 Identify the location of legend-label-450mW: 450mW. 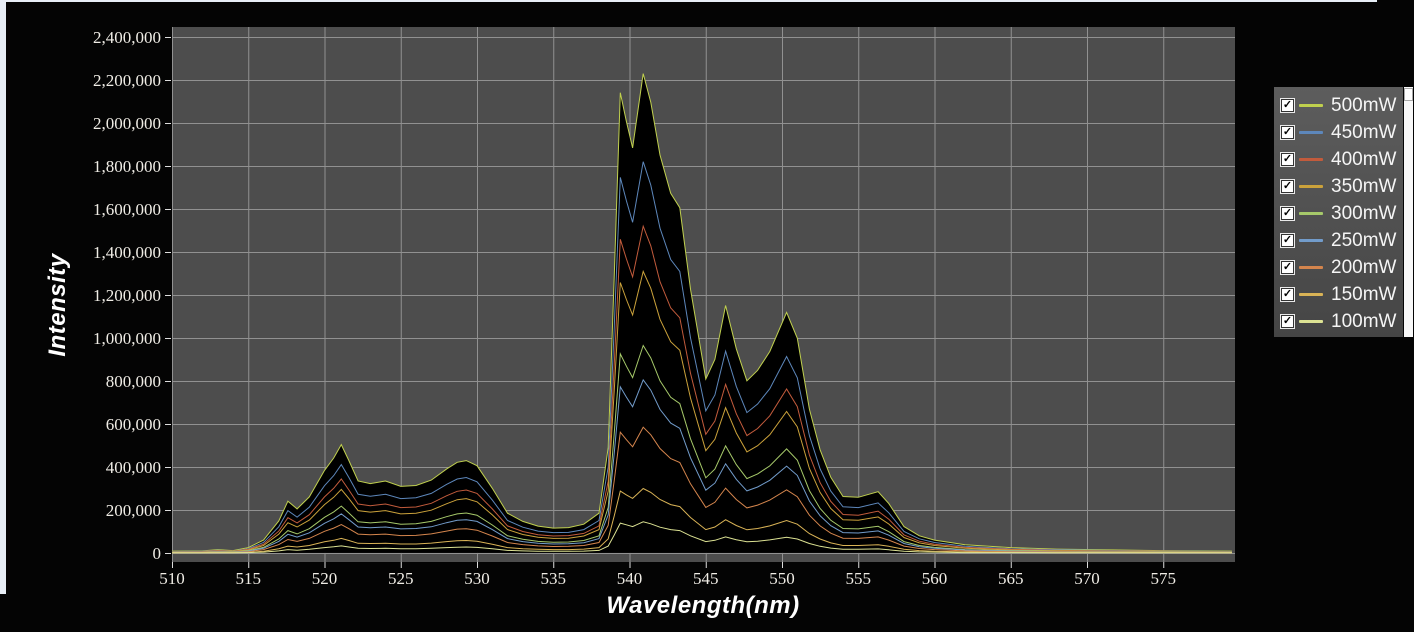
(1364, 132).